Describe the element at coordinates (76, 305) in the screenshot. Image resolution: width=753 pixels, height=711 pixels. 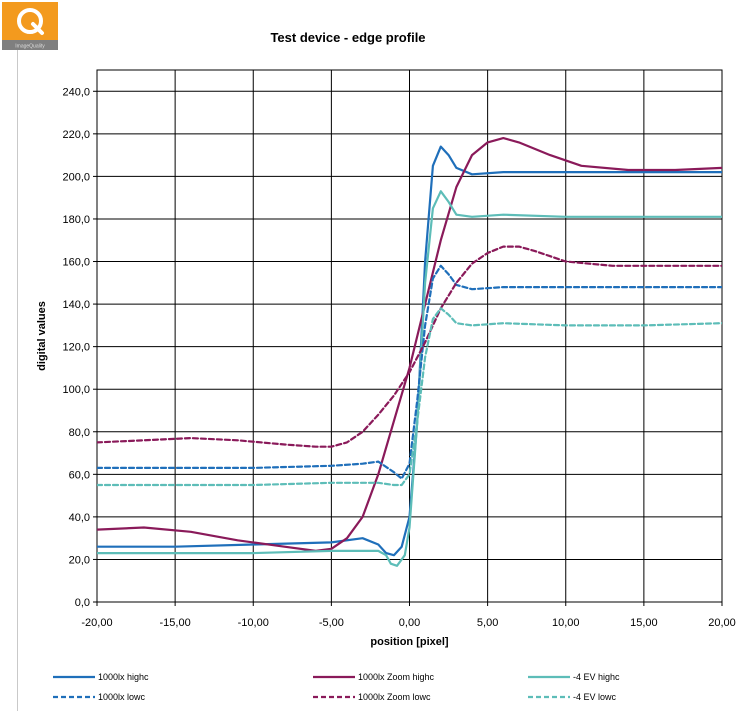
I see `y-tick-label: 140,0` at that location.